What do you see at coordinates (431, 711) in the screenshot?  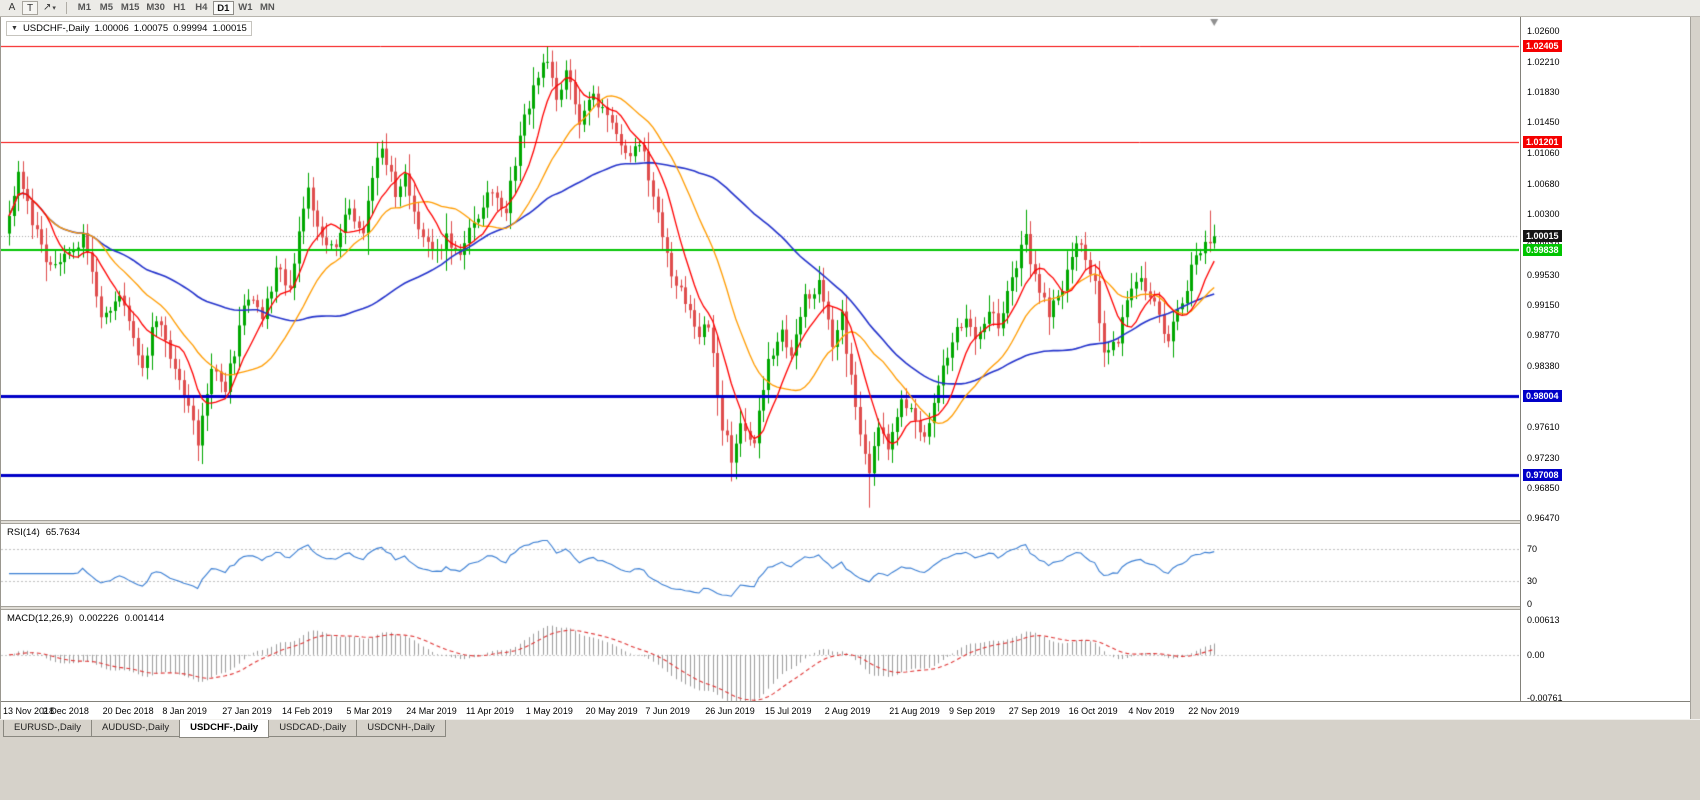 I see `date-tick-label: 24 Mar 2019` at bounding box center [431, 711].